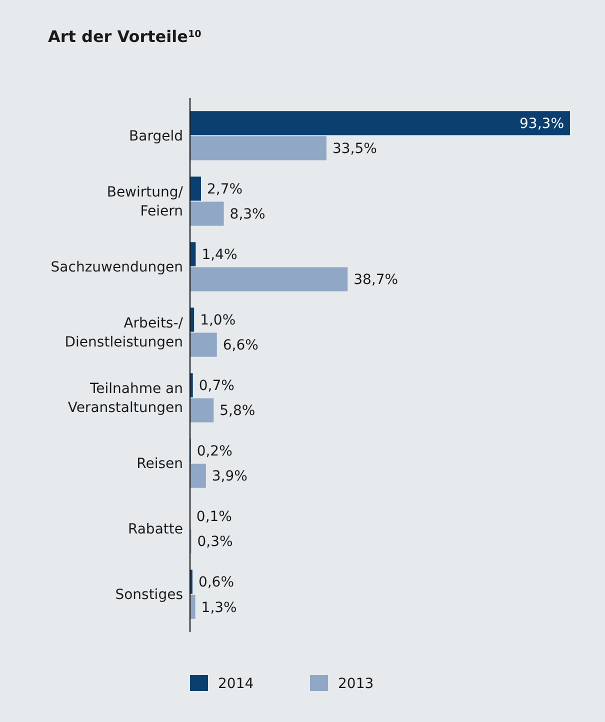 This screenshot has width=605, height=722. Describe the element at coordinates (219, 608) in the screenshot. I see `data-label: 1,3%` at that location.